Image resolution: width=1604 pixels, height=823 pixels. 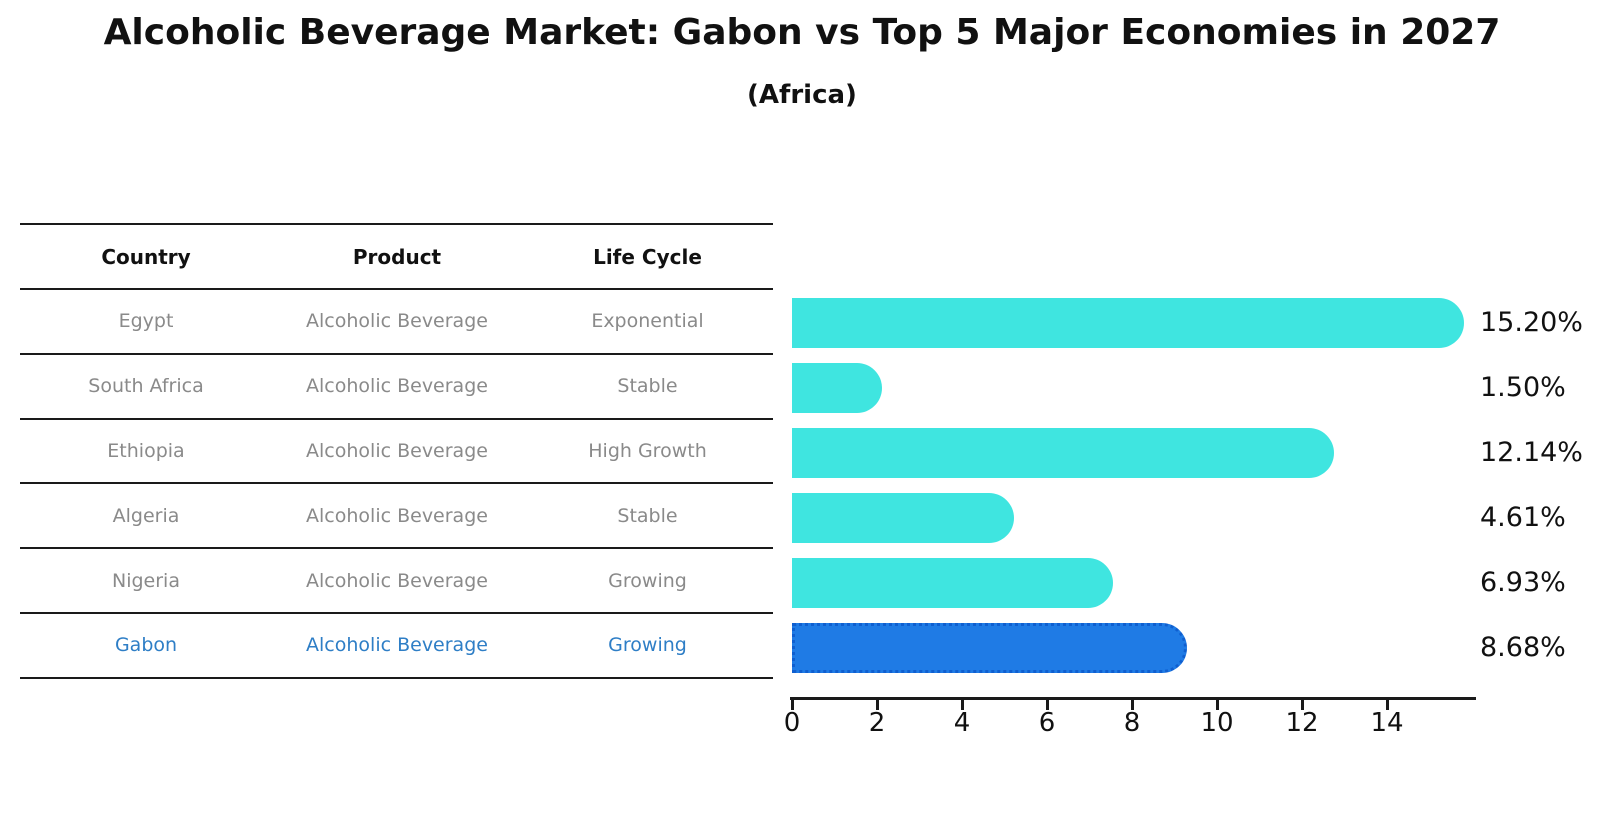 What do you see at coordinates (1523, 582) in the screenshot?
I see `value-label: 6.93%` at bounding box center [1523, 582].